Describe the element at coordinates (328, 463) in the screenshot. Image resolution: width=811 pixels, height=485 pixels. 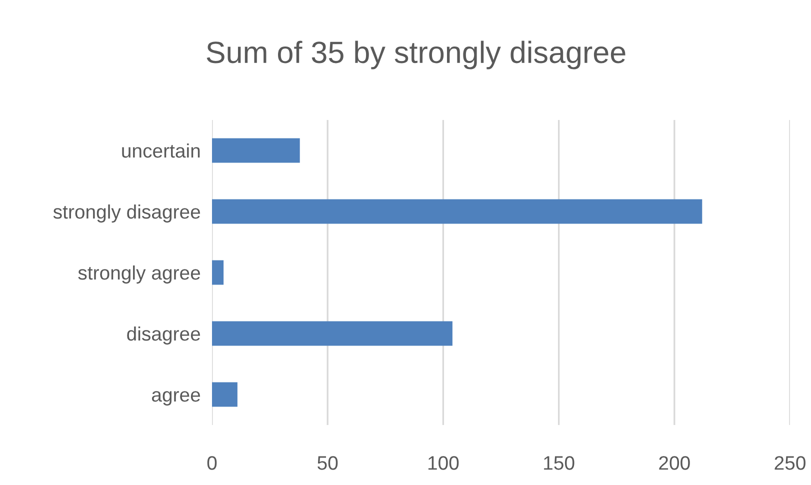
I see `x-tick-label: 50` at that location.